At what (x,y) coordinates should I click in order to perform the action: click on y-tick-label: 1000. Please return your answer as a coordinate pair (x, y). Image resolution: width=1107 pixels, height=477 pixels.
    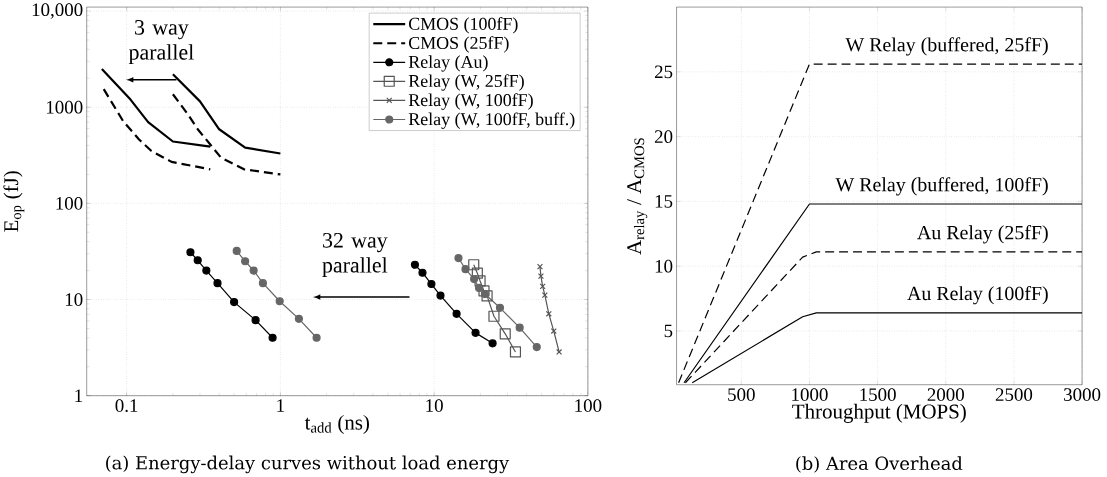
    Looking at the image, I should click on (64, 107).